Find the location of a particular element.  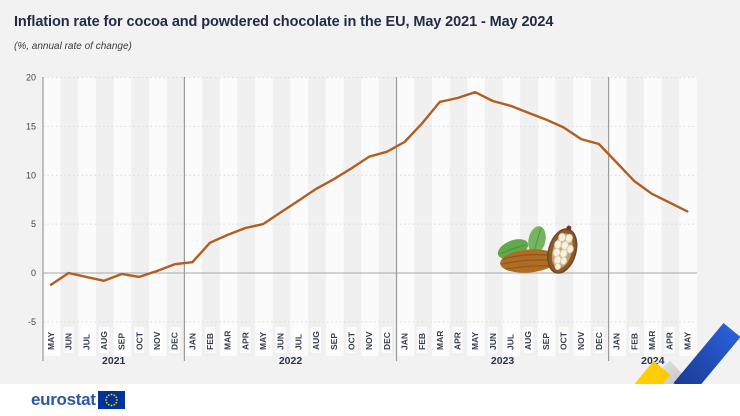

footer-bar: eurostat is located at coordinates (370, 400).